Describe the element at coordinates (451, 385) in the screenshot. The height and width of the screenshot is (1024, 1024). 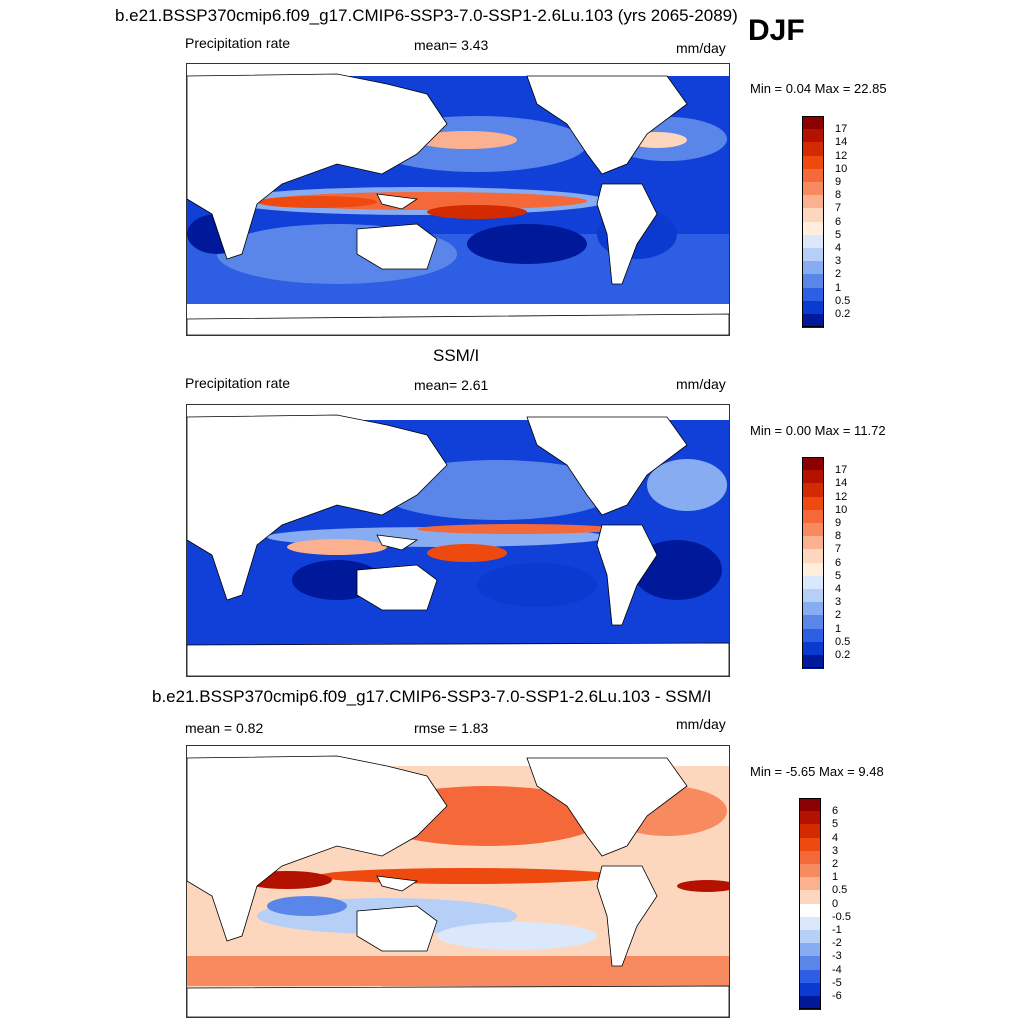
I see `panel2-mean-label: mean= 2.61` at that location.